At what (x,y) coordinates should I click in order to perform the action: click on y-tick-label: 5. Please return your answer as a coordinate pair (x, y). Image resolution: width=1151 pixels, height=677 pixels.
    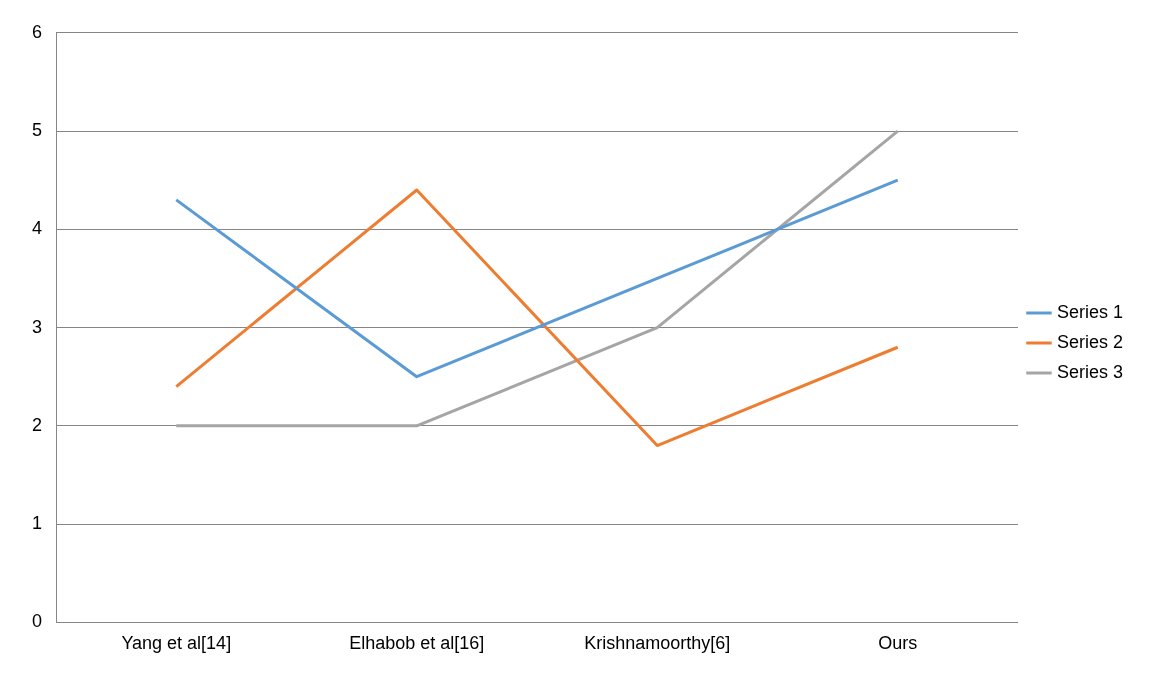
    Looking at the image, I should click on (37, 130).